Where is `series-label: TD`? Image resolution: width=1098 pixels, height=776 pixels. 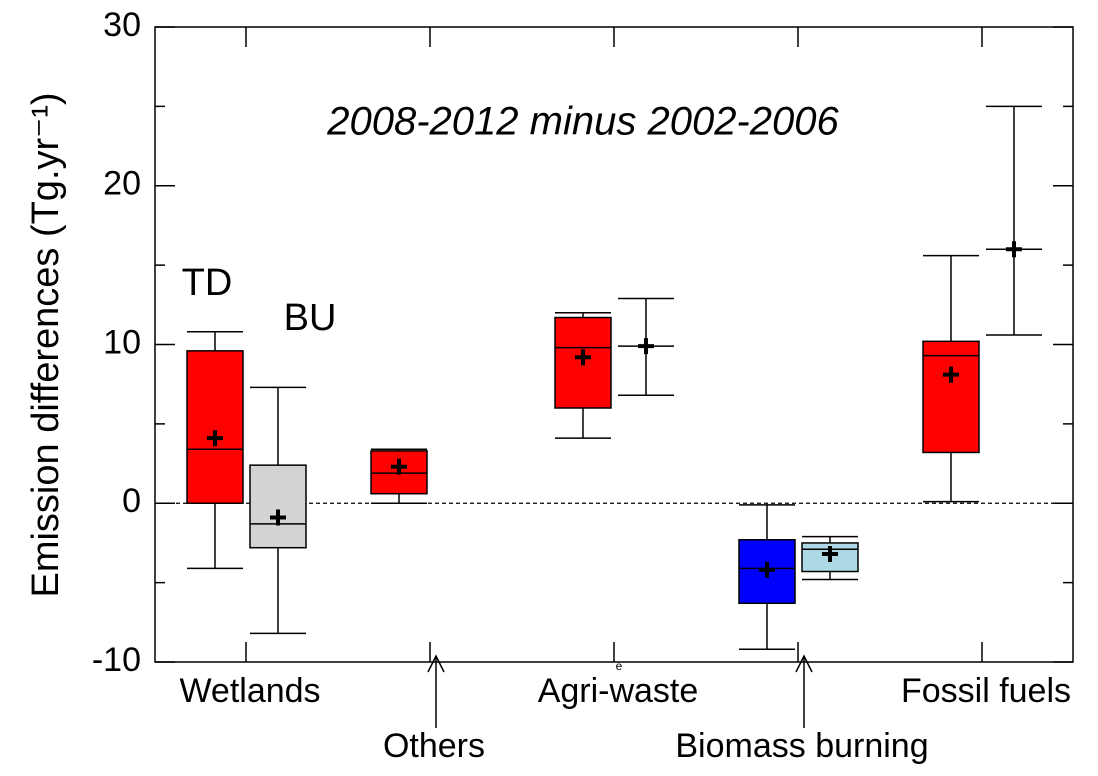
series-label: TD is located at coordinates (207, 283).